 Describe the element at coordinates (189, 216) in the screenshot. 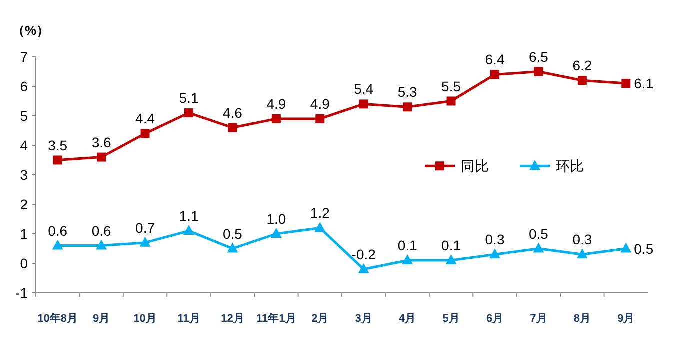

I see `data-label: 1.1` at that location.